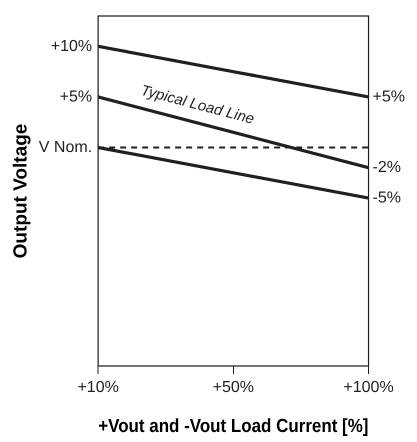 The image size is (417, 442). Describe the element at coordinates (233, 387) in the screenshot. I see `x-tick-label: +50%` at that location.